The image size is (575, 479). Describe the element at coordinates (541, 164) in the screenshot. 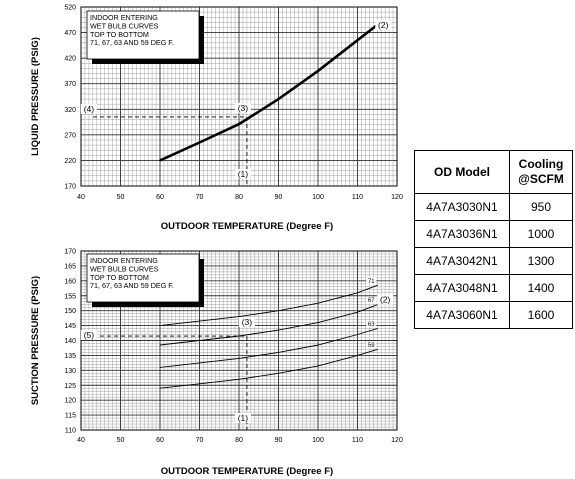

I see `table-header-line: Cooling` at that location.